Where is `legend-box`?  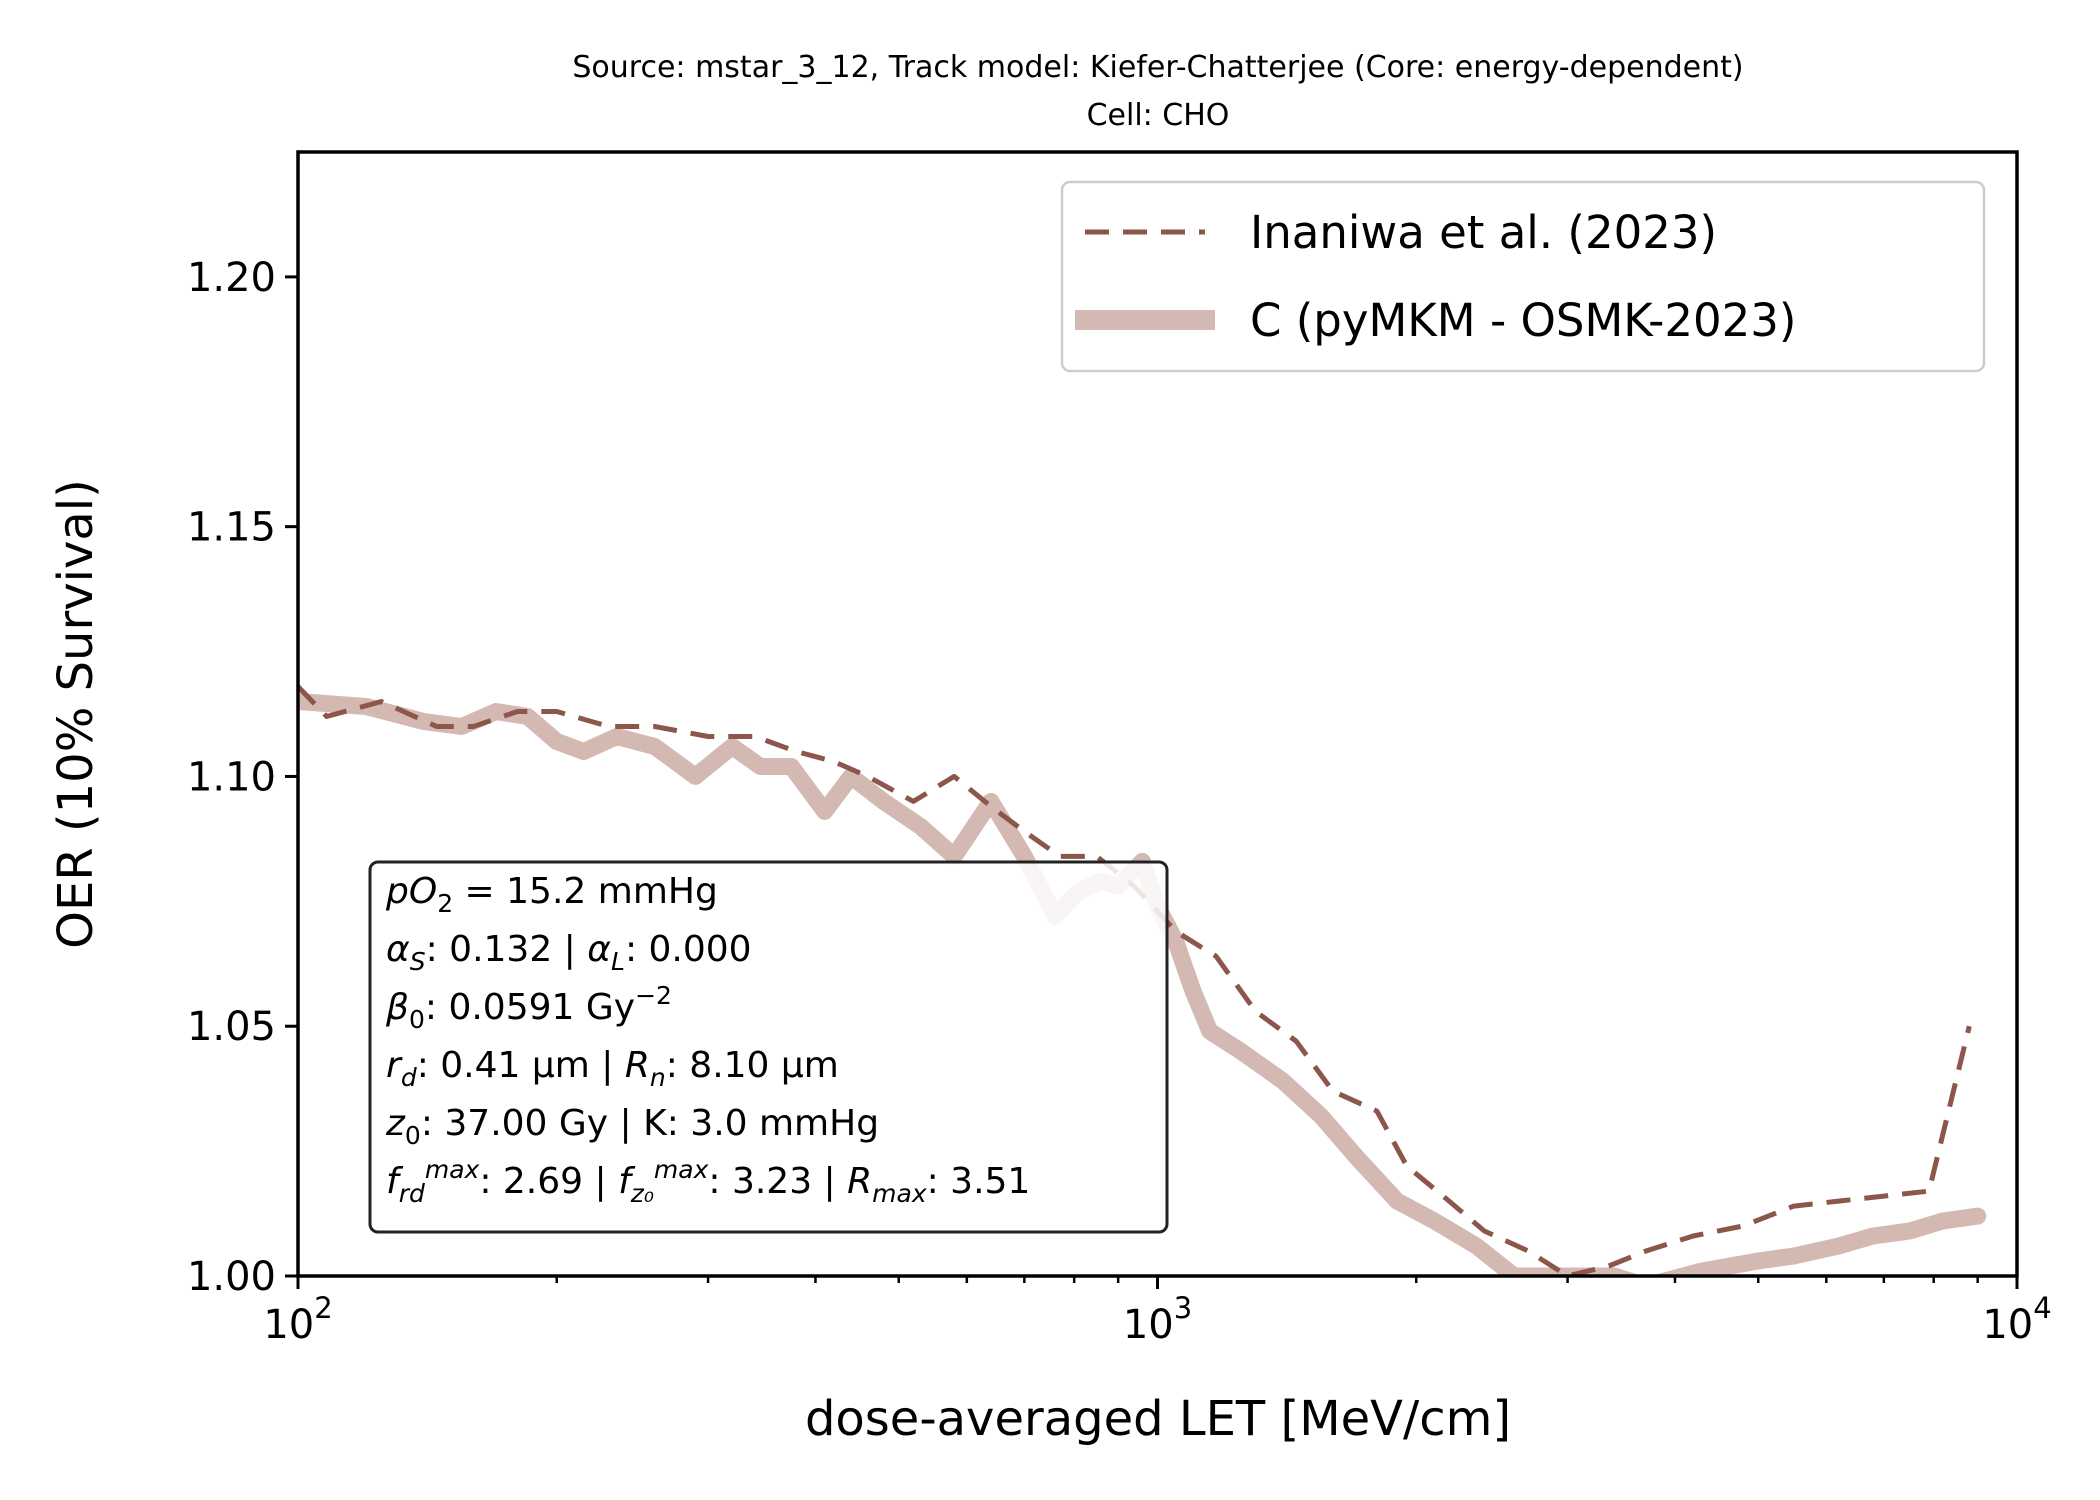
legend-box is located at coordinates (1523, 276).